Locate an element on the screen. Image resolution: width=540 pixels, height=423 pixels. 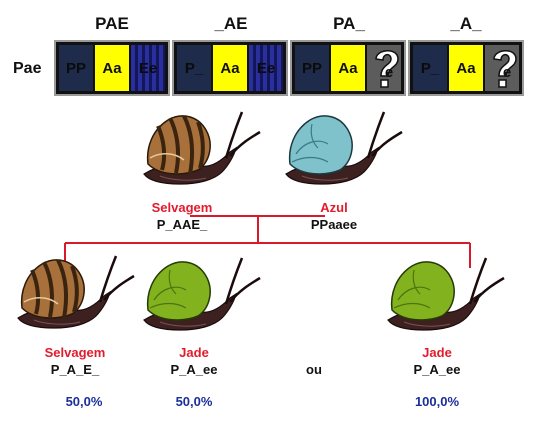
genotype-box-3: PP Aa e is located at coordinates (348, 68).